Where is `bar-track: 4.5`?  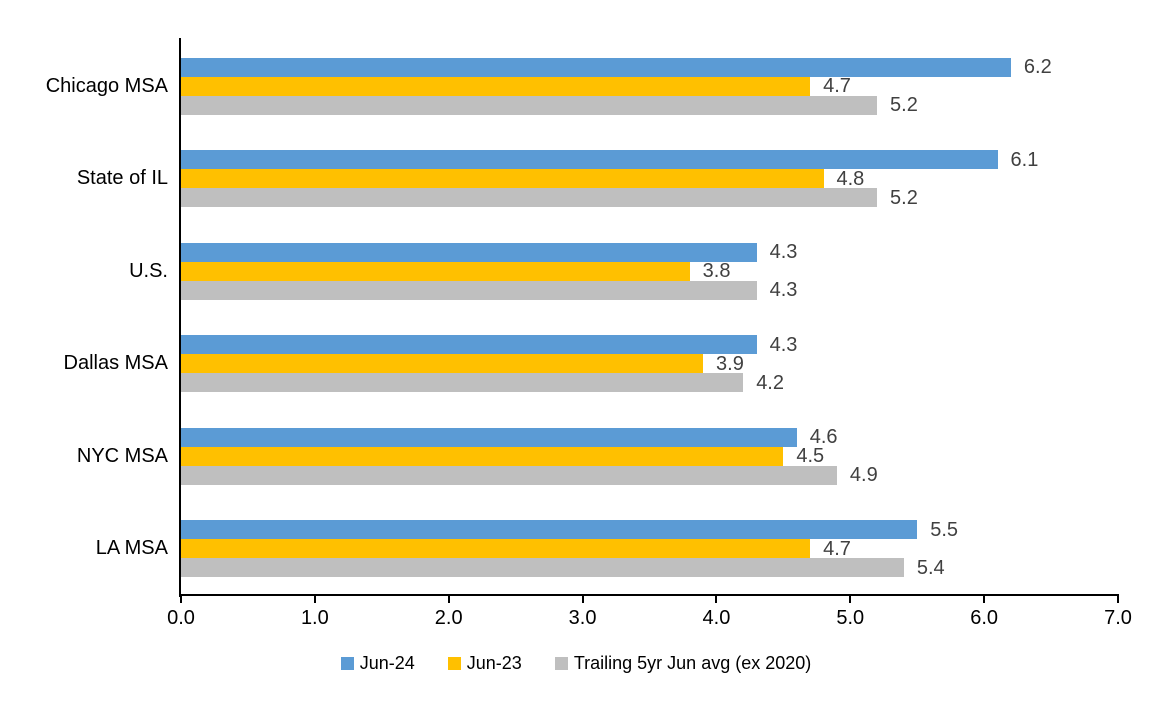 bar-track: 4.5 is located at coordinates (649, 456).